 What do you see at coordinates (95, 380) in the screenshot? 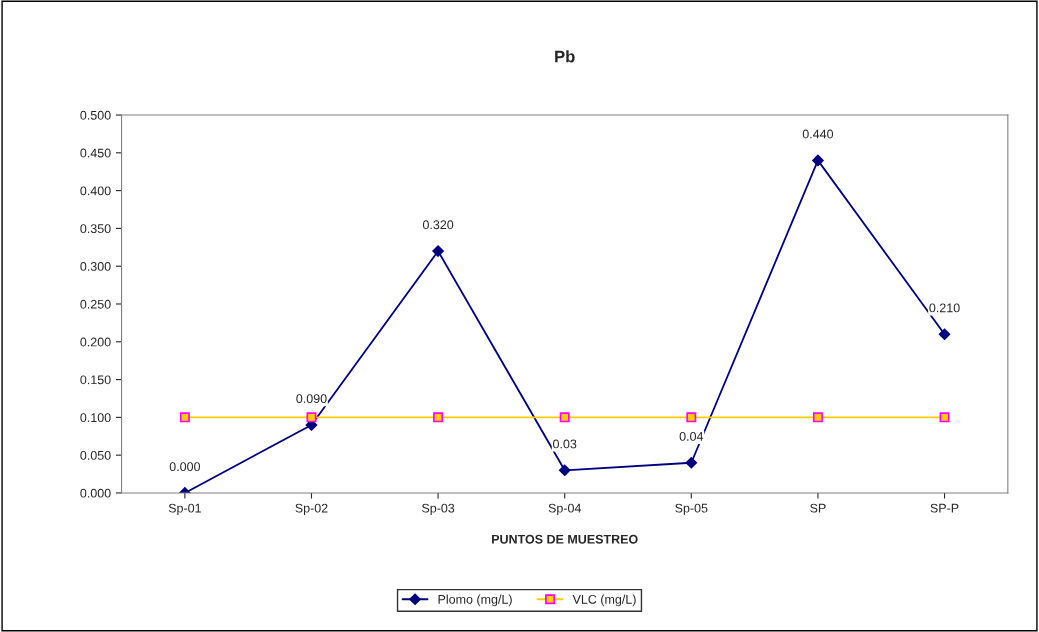
I see `y-tick-label: 0.150` at bounding box center [95, 380].